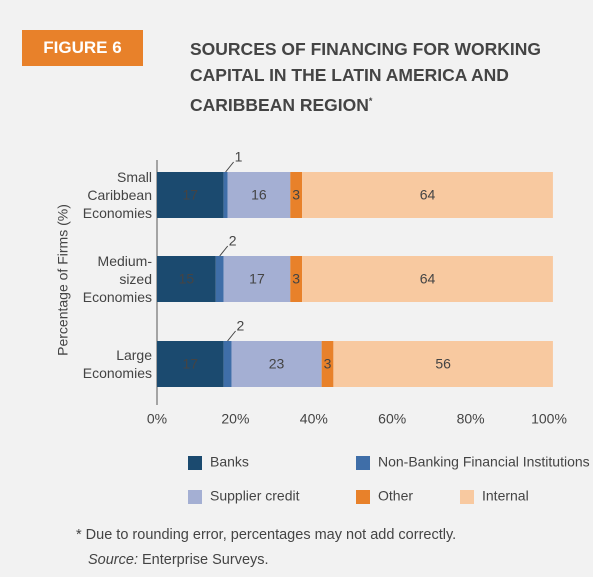 This screenshot has height=577, width=593. I want to click on legend-label: Other, so click(395, 496).